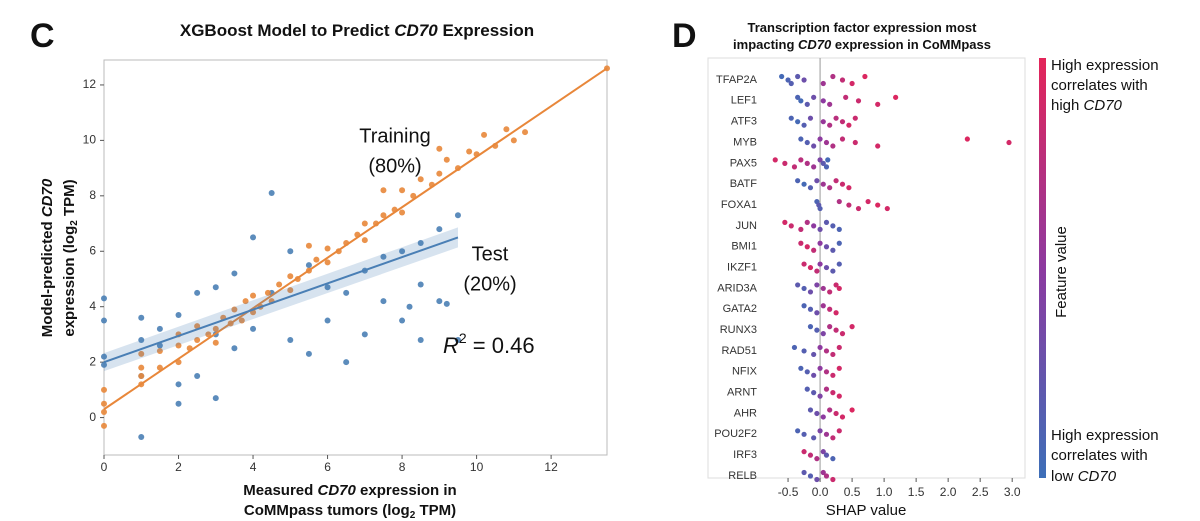 The width and height of the screenshot is (1200, 521). Describe the element at coordinates (884, 492) in the screenshot. I see `x-tick-label: 1.0` at that location.